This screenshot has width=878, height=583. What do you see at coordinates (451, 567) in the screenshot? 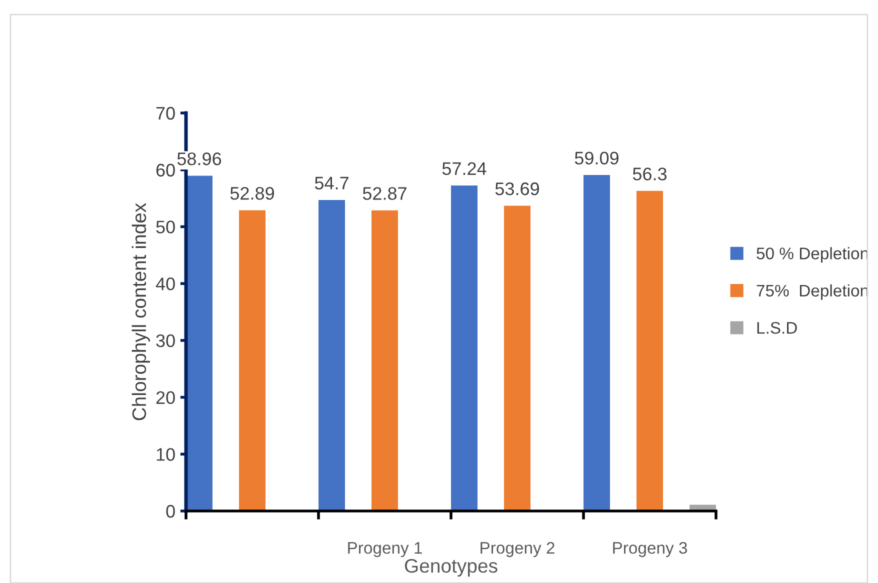
I see `x-axis-title: Genotypes` at bounding box center [451, 567].